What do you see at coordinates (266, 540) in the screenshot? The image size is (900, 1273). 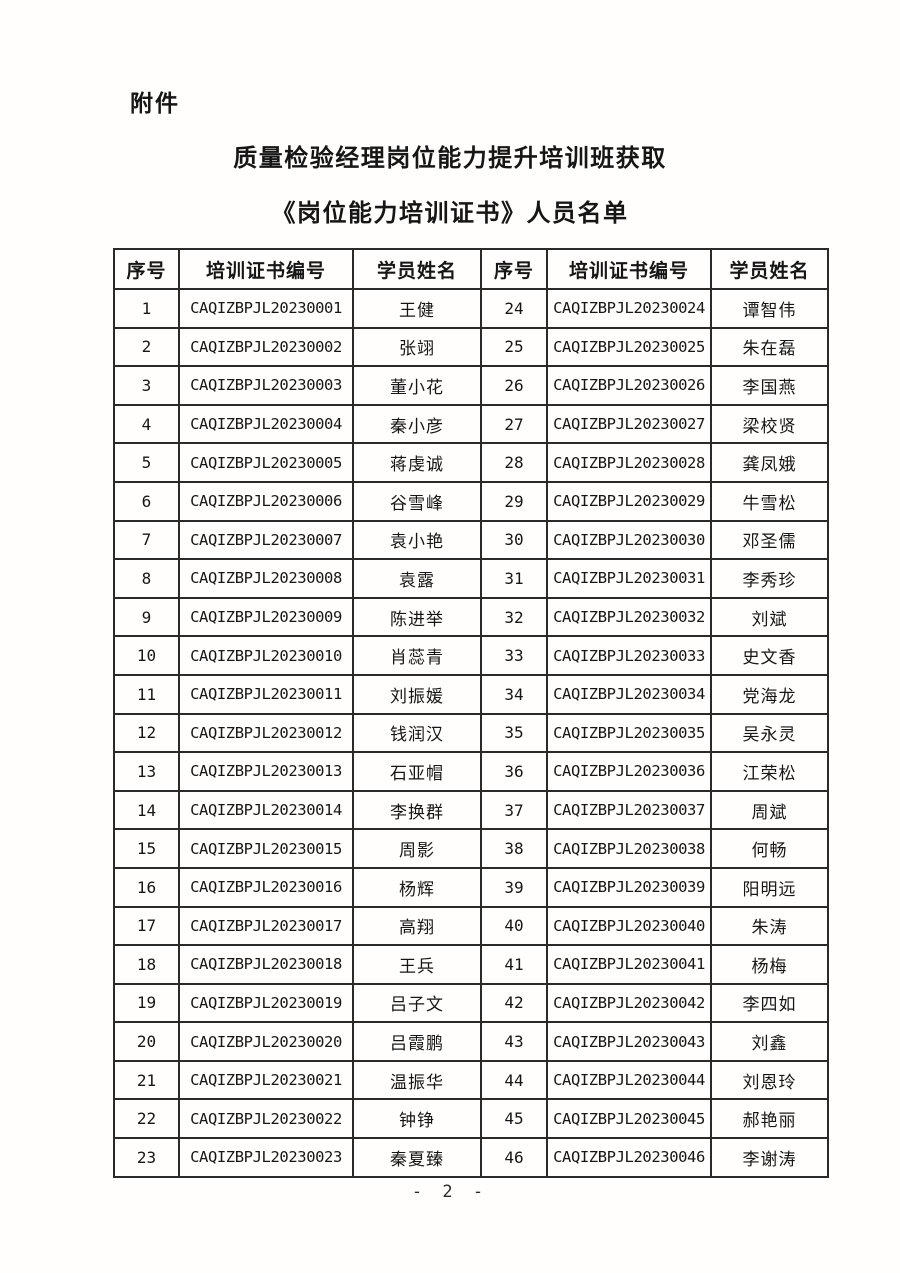 I see `certificate-number: CAQIZBPJL20230007` at bounding box center [266, 540].